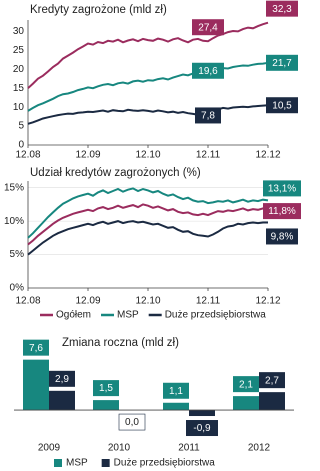 Image resolution: width=320 pixels, height=471 pixels. I want to click on value-label: 0,0, so click(132, 422).